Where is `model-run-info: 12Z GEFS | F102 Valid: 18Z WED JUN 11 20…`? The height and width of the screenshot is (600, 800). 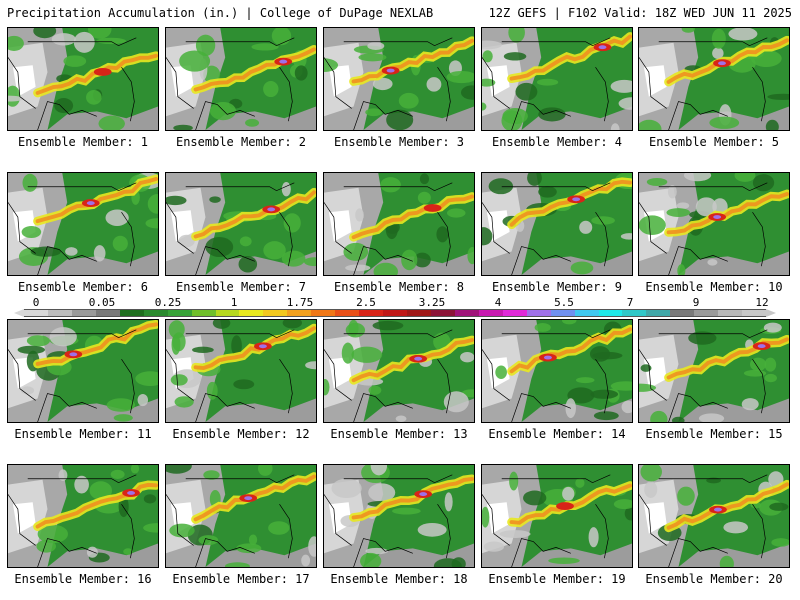
model-run-info: 12Z GEFS | F102 Valid: 18Z WED JUN 11 20… is located at coordinates (640, 13).